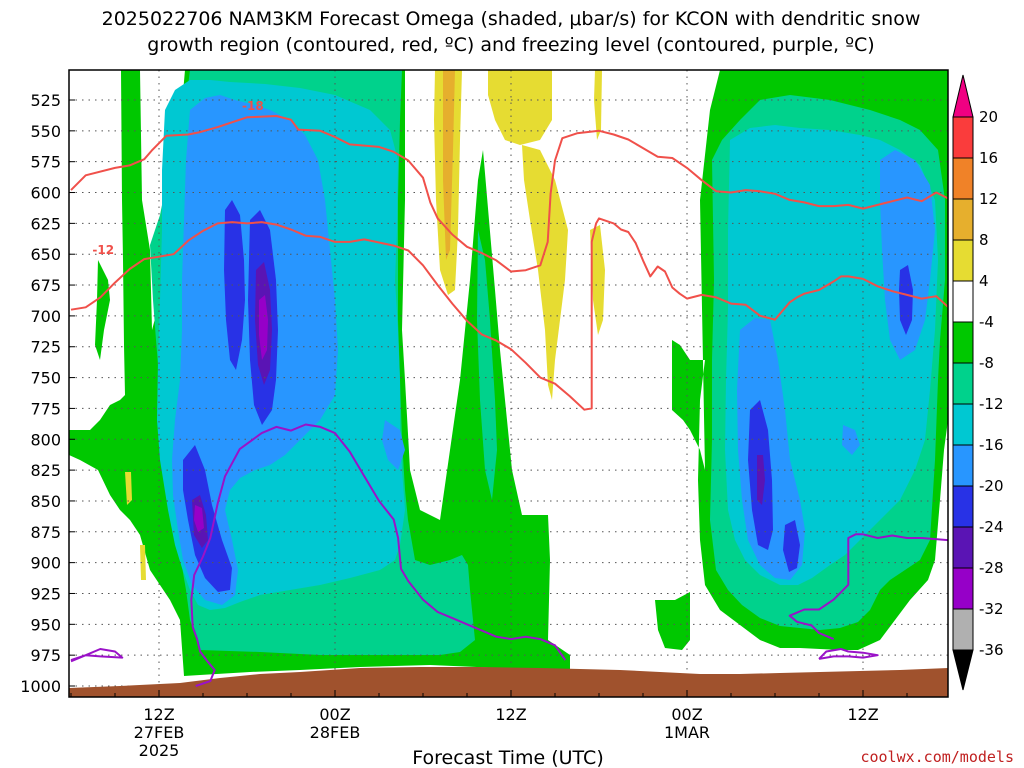 Image resolution: width=1024 pixels, height=768 pixels. Describe the element at coordinates (991, 486) in the screenshot. I see `colorbar-label: -20` at that location.